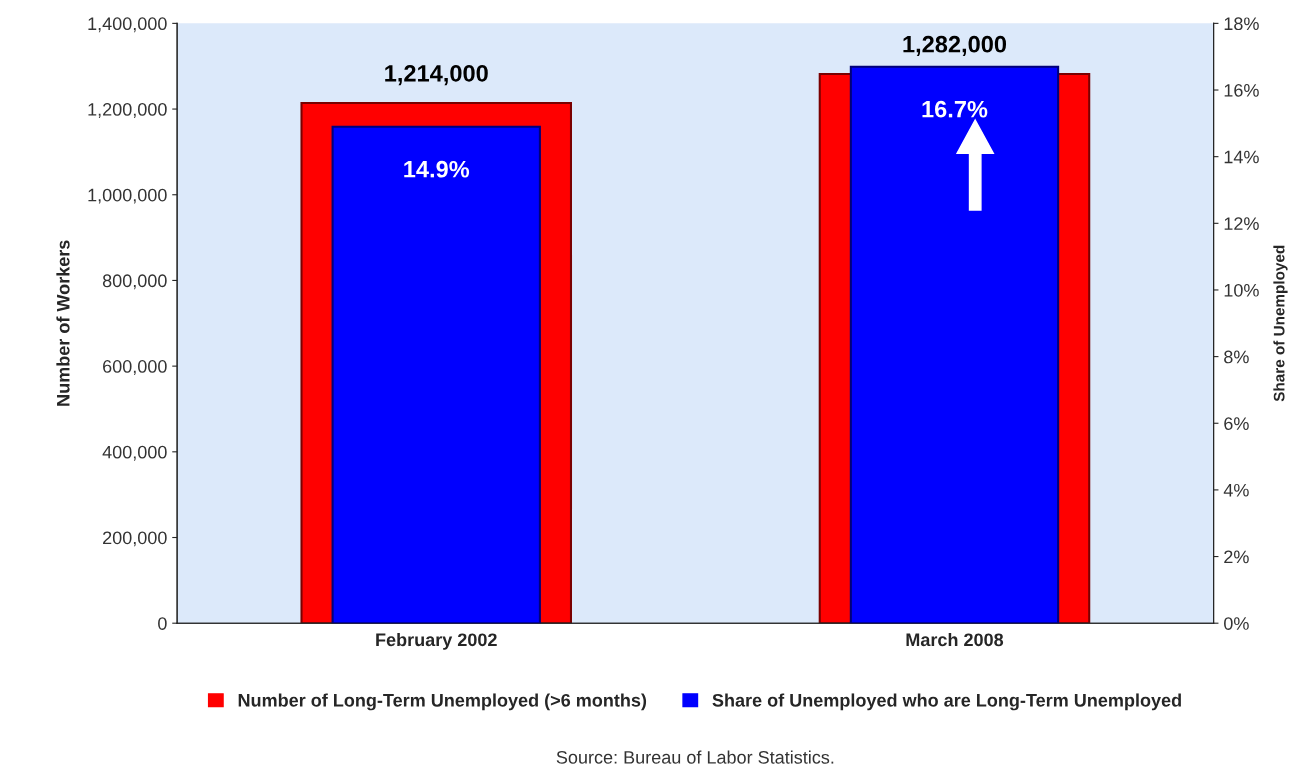 This screenshot has width=1312, height=779. Describe the element at coordinates (437, 169) in the screenshot. I see `data-label: 14.9%` at that location.